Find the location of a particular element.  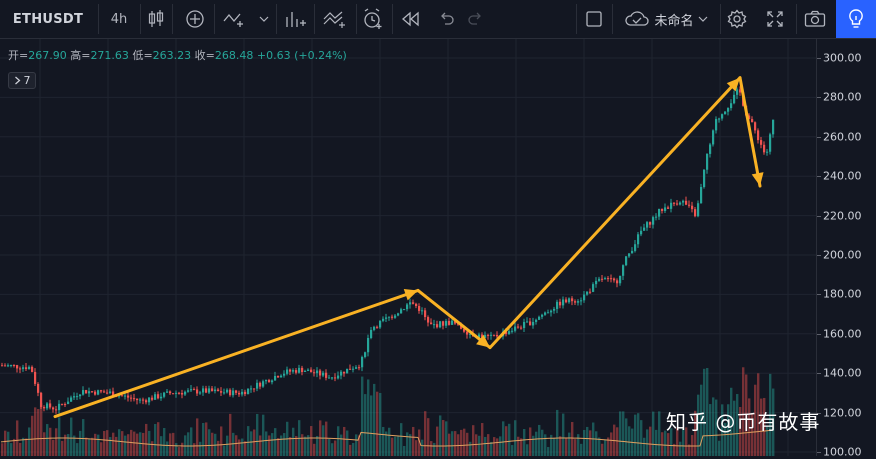

alarm-clock-icon is located at coordinates (373, 19).